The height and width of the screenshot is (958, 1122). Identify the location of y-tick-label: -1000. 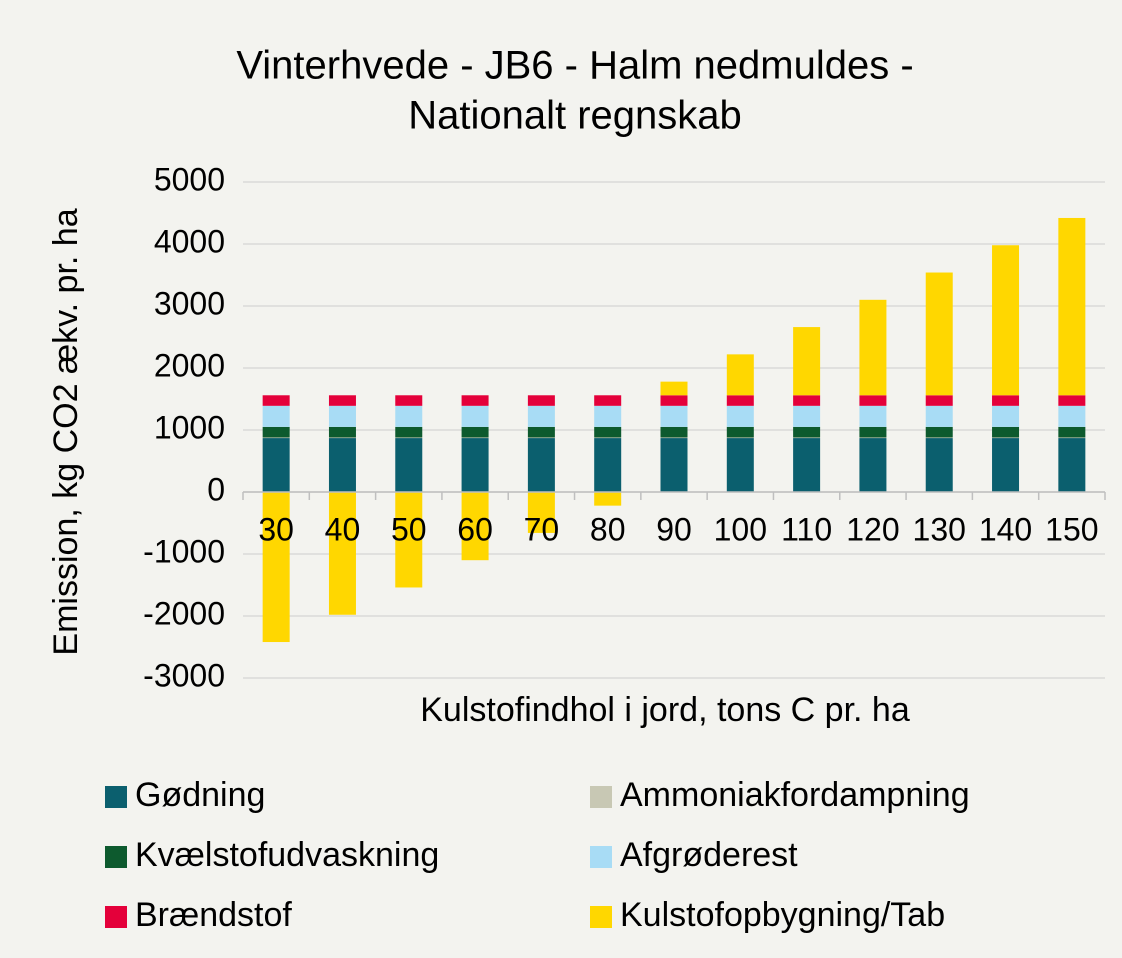
(184, 551).